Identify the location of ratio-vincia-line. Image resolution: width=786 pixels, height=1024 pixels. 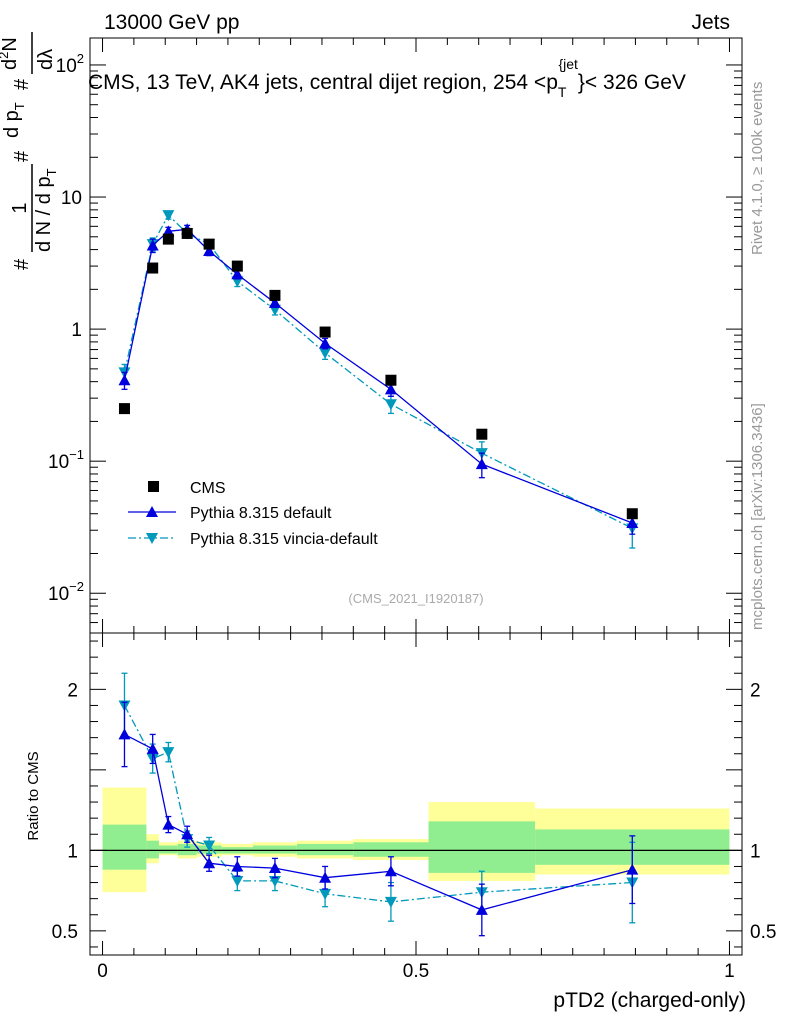
(378, 804).